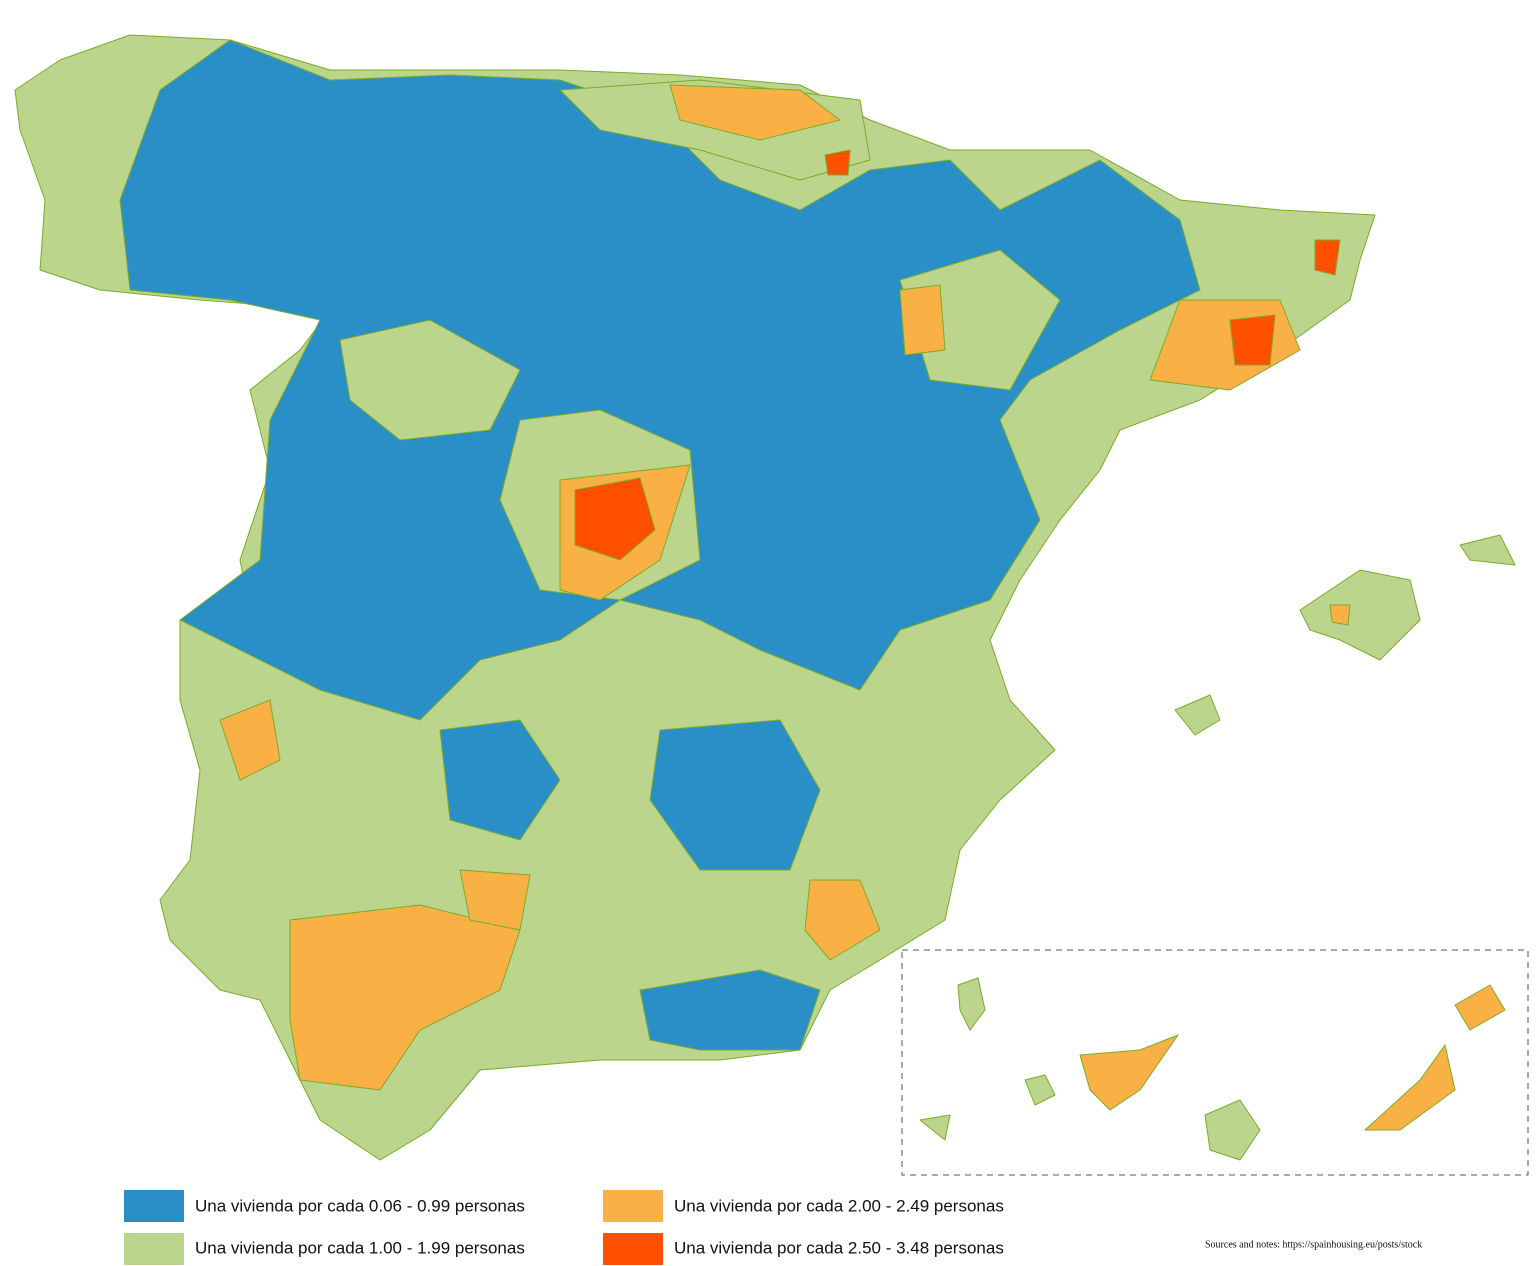 This screenshot has height=1266, width=1536. I want to click on canary-islands, so click(1212, 1069).